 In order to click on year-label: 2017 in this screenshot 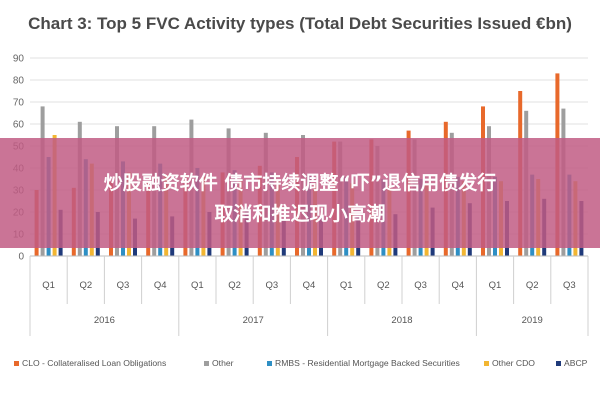, I will do `click(253, 320)`.